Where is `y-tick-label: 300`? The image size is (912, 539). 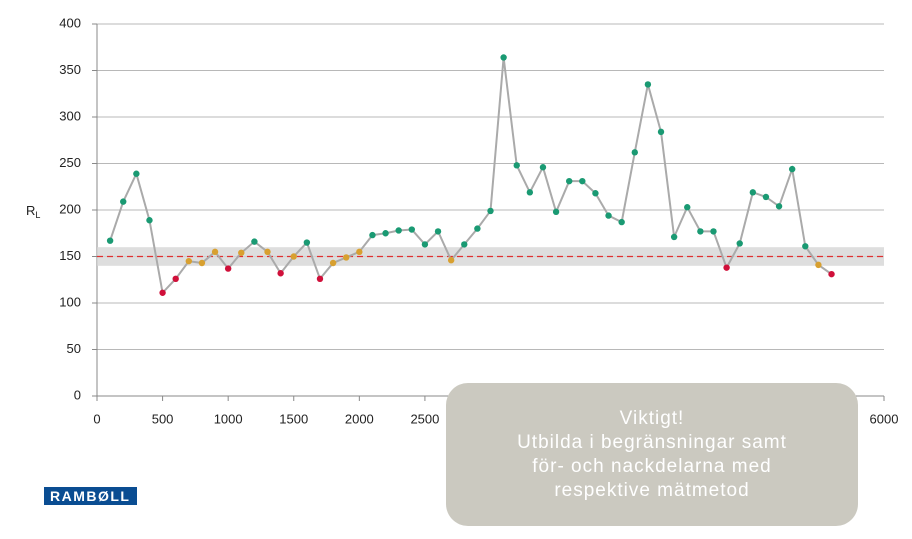 y-tick-label: 300 is located at coordinates (70, 115).